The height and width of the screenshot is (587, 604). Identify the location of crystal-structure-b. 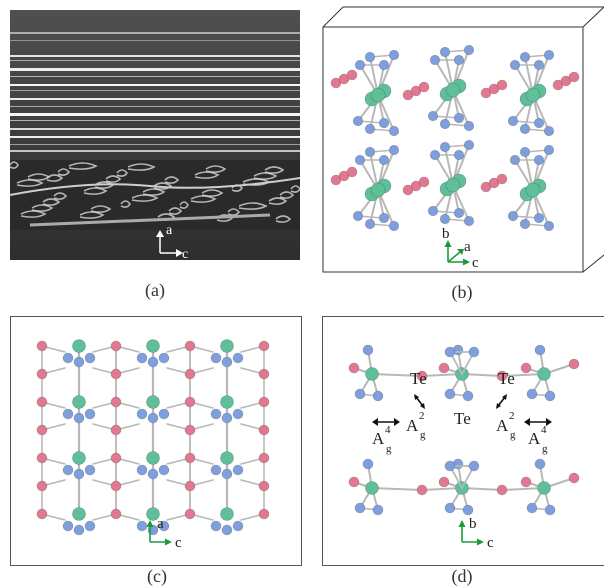
(455, 138).